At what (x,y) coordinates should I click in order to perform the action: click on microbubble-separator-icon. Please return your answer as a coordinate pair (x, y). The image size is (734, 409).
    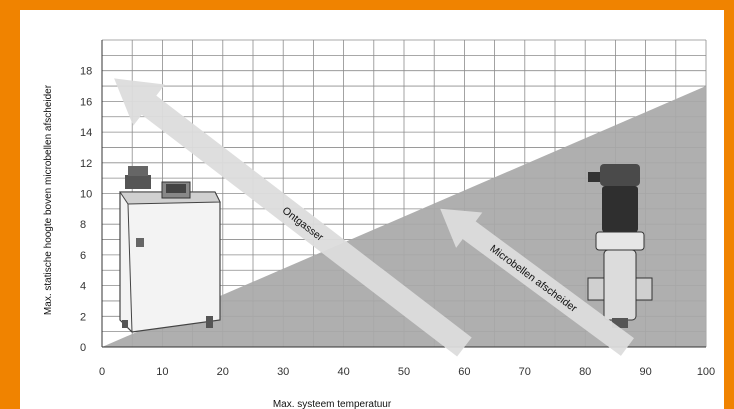
    Looking at the image, I should click on (620, 246).